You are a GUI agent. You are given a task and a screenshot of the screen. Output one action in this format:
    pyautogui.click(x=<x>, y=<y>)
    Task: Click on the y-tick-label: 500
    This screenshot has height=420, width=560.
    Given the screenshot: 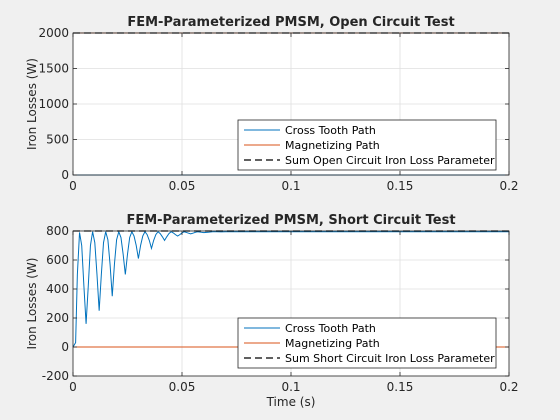 What is the action you would take?
    pyautogui.click(x=57, y=140)
    